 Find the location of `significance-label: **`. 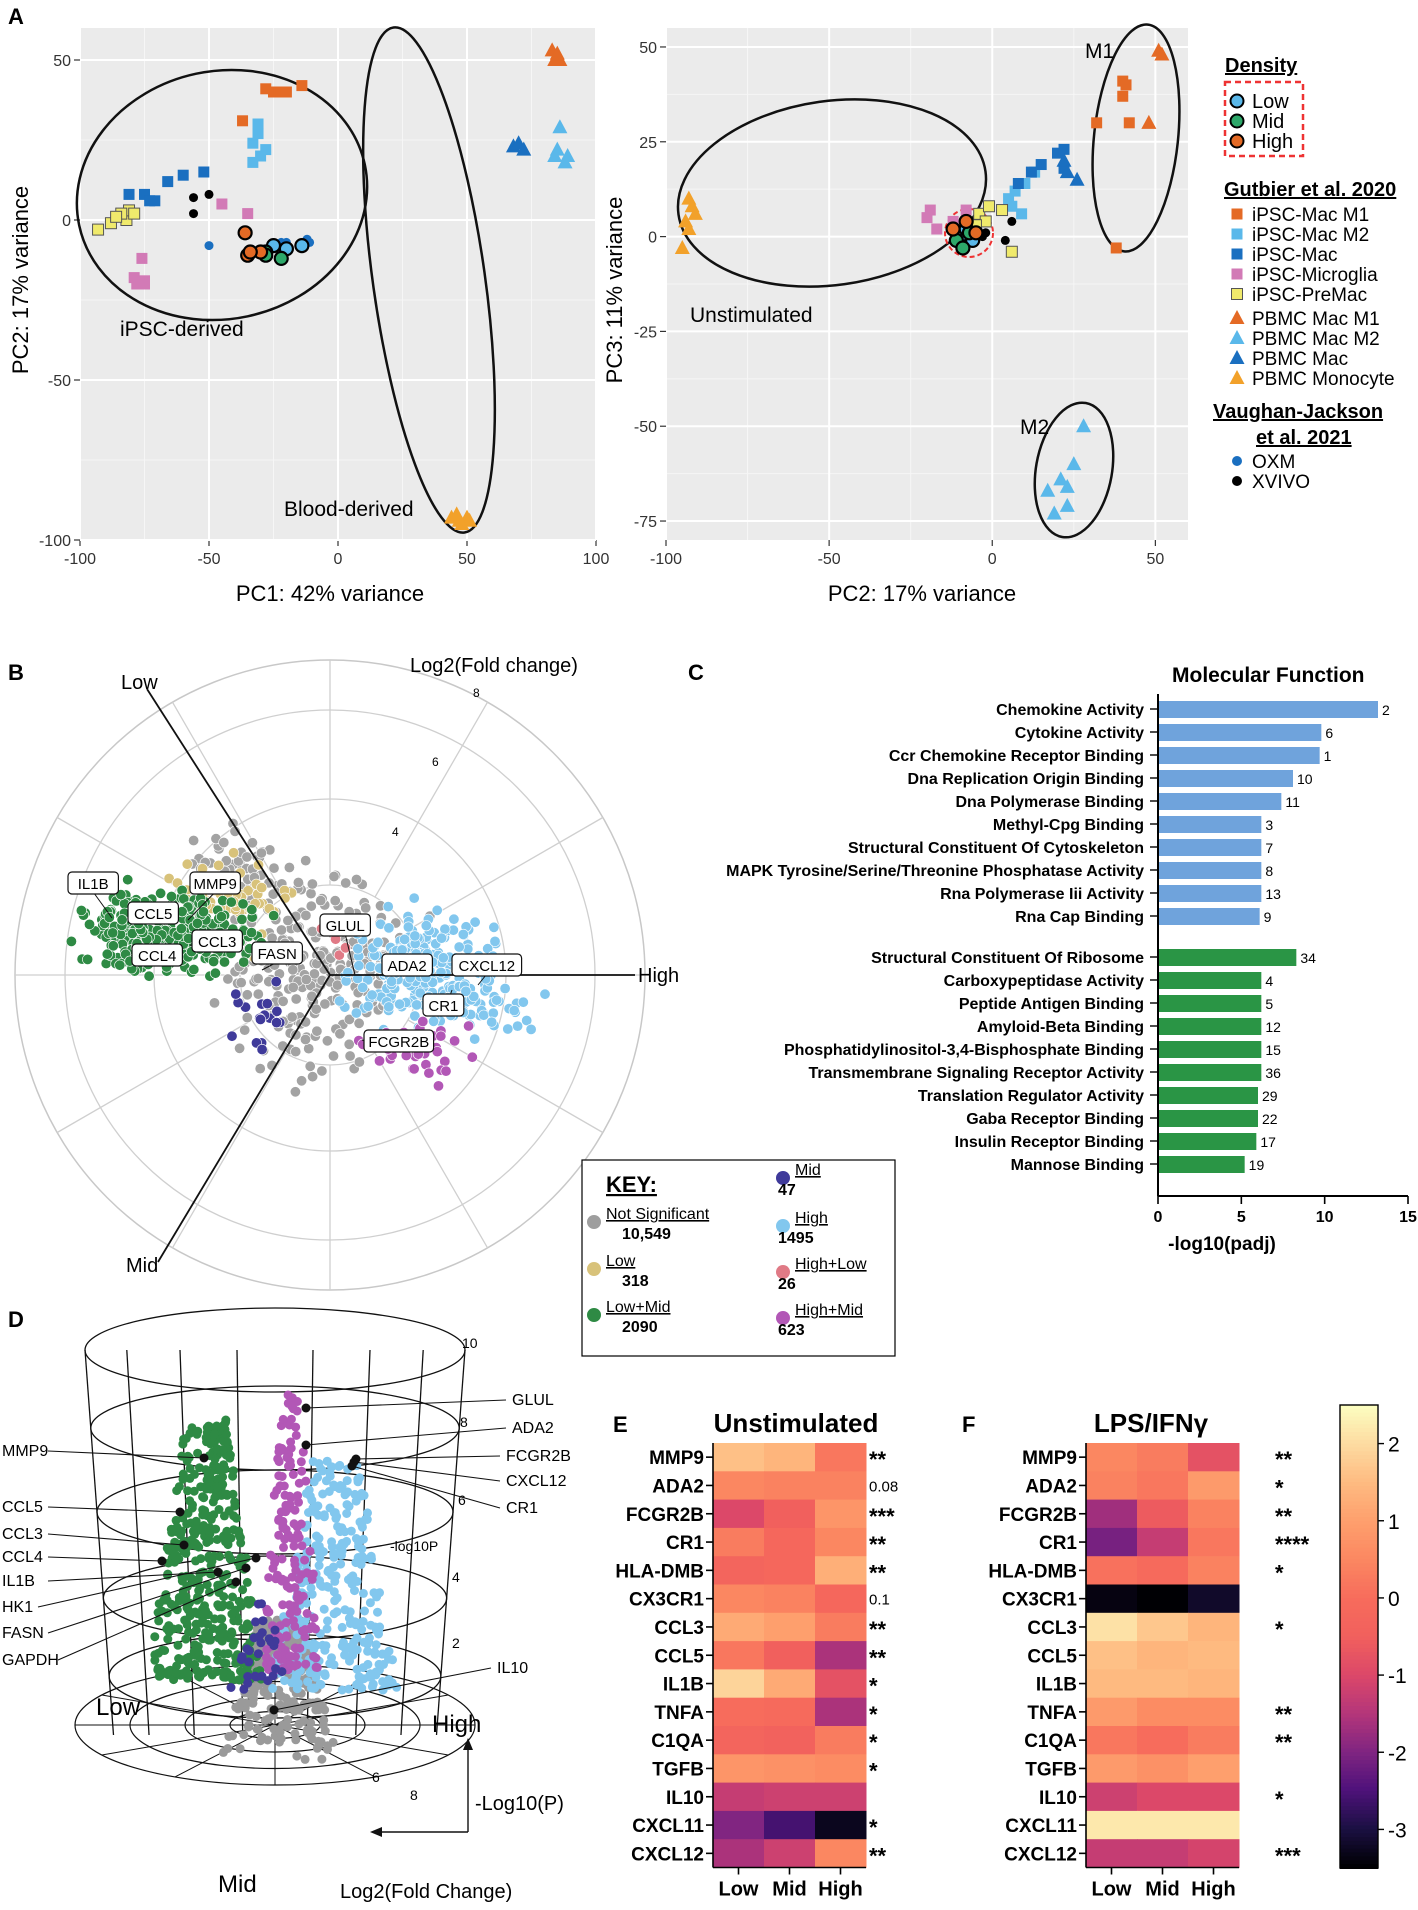

significance-label: ** is located at coordinates (1284, 1742).